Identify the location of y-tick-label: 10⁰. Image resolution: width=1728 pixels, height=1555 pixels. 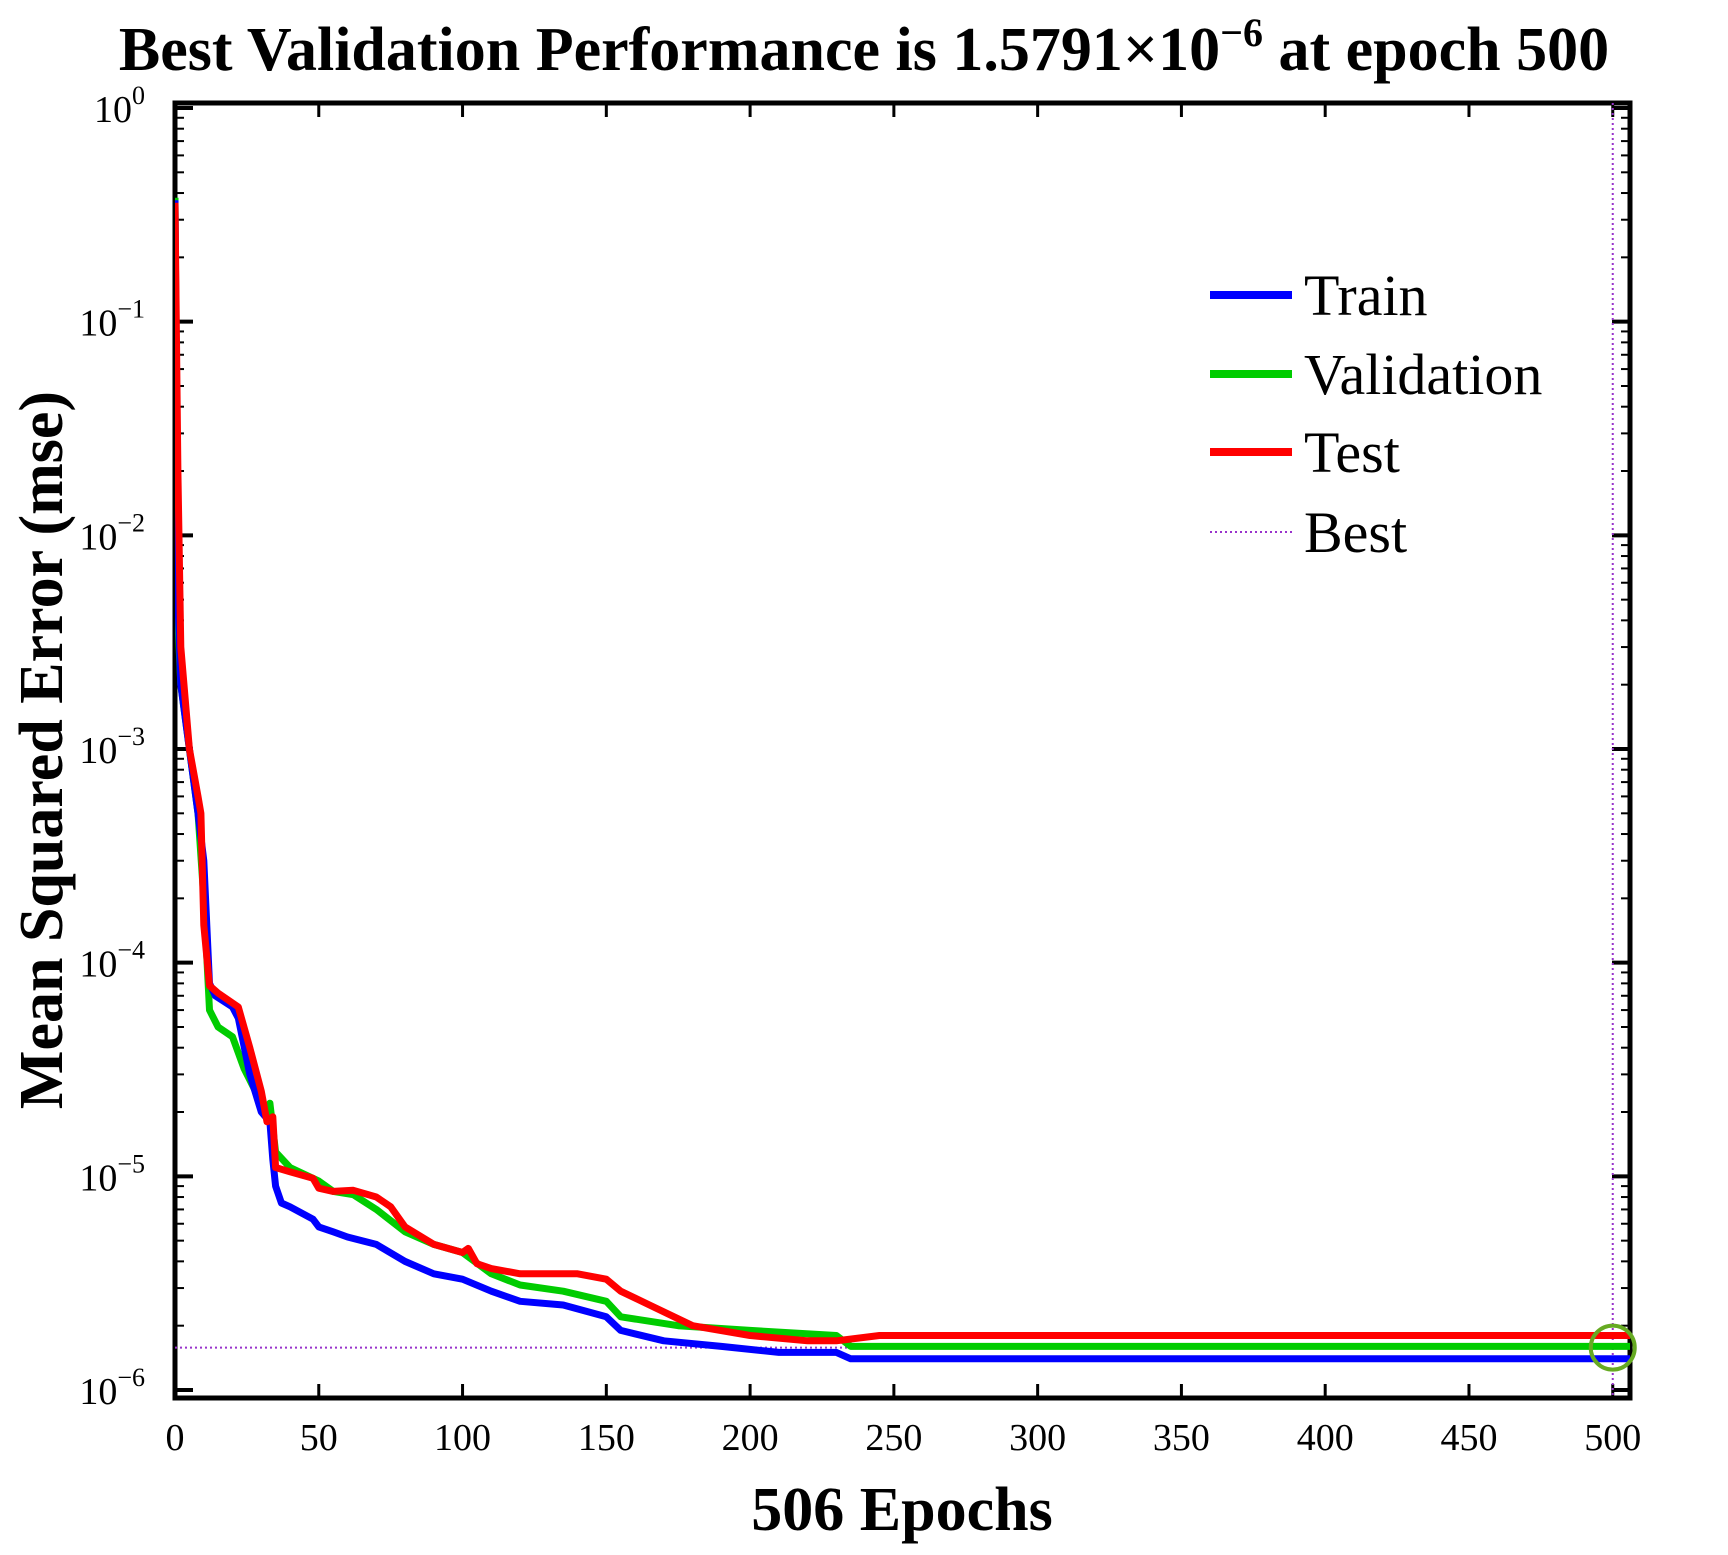
(119, 106).